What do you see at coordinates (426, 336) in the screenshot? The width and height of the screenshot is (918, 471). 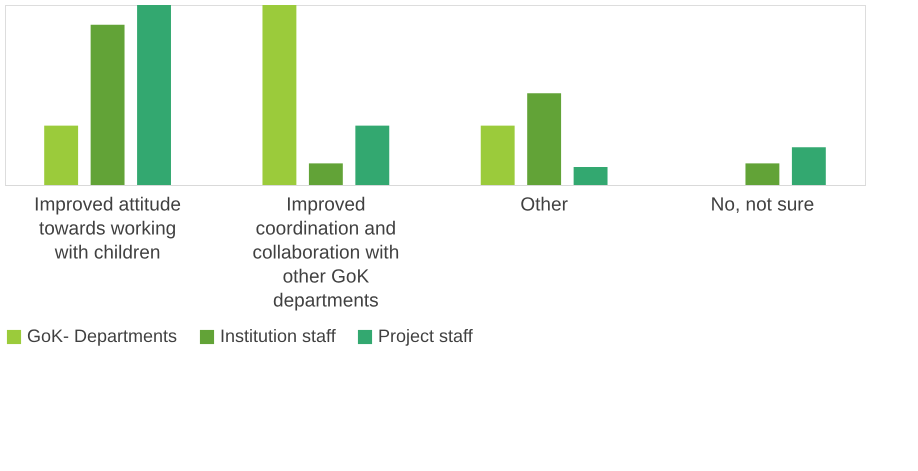 I see `legend-label: Project staff` at bounding box center [426, 336].